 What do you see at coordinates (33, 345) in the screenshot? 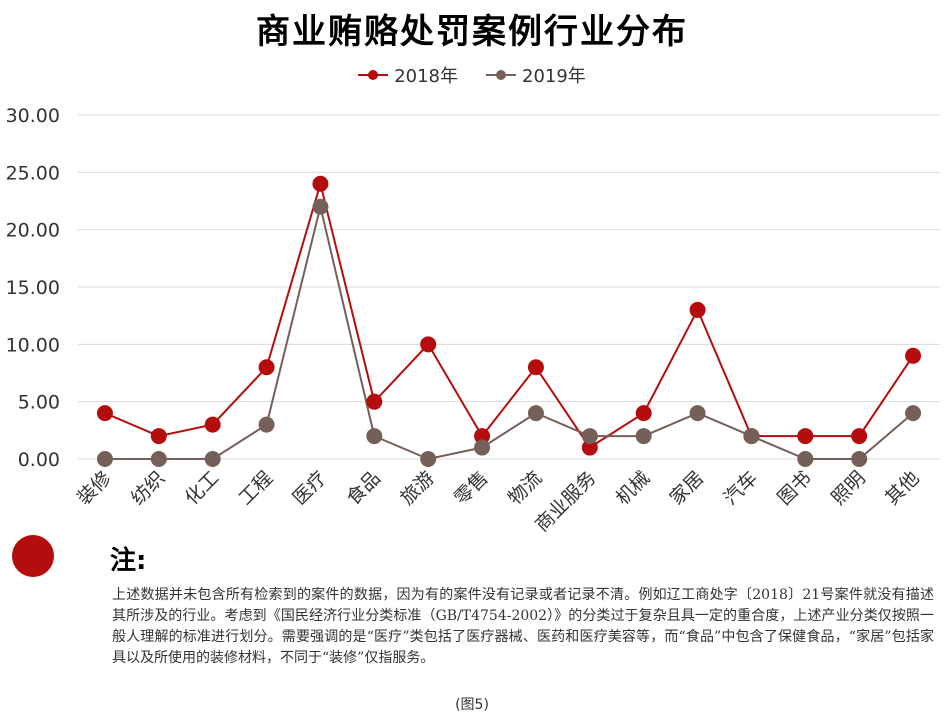
I see `y-tick-label: 10.00` at bounding box center [33, 345].